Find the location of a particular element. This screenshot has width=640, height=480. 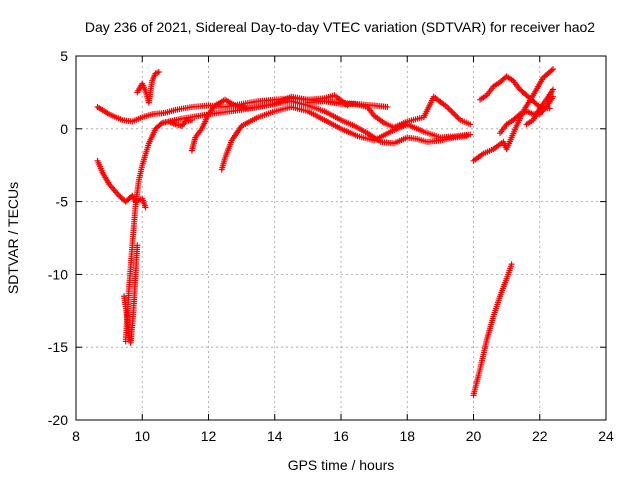

x-tick-label: 8 is located at coordinates (76, 436).